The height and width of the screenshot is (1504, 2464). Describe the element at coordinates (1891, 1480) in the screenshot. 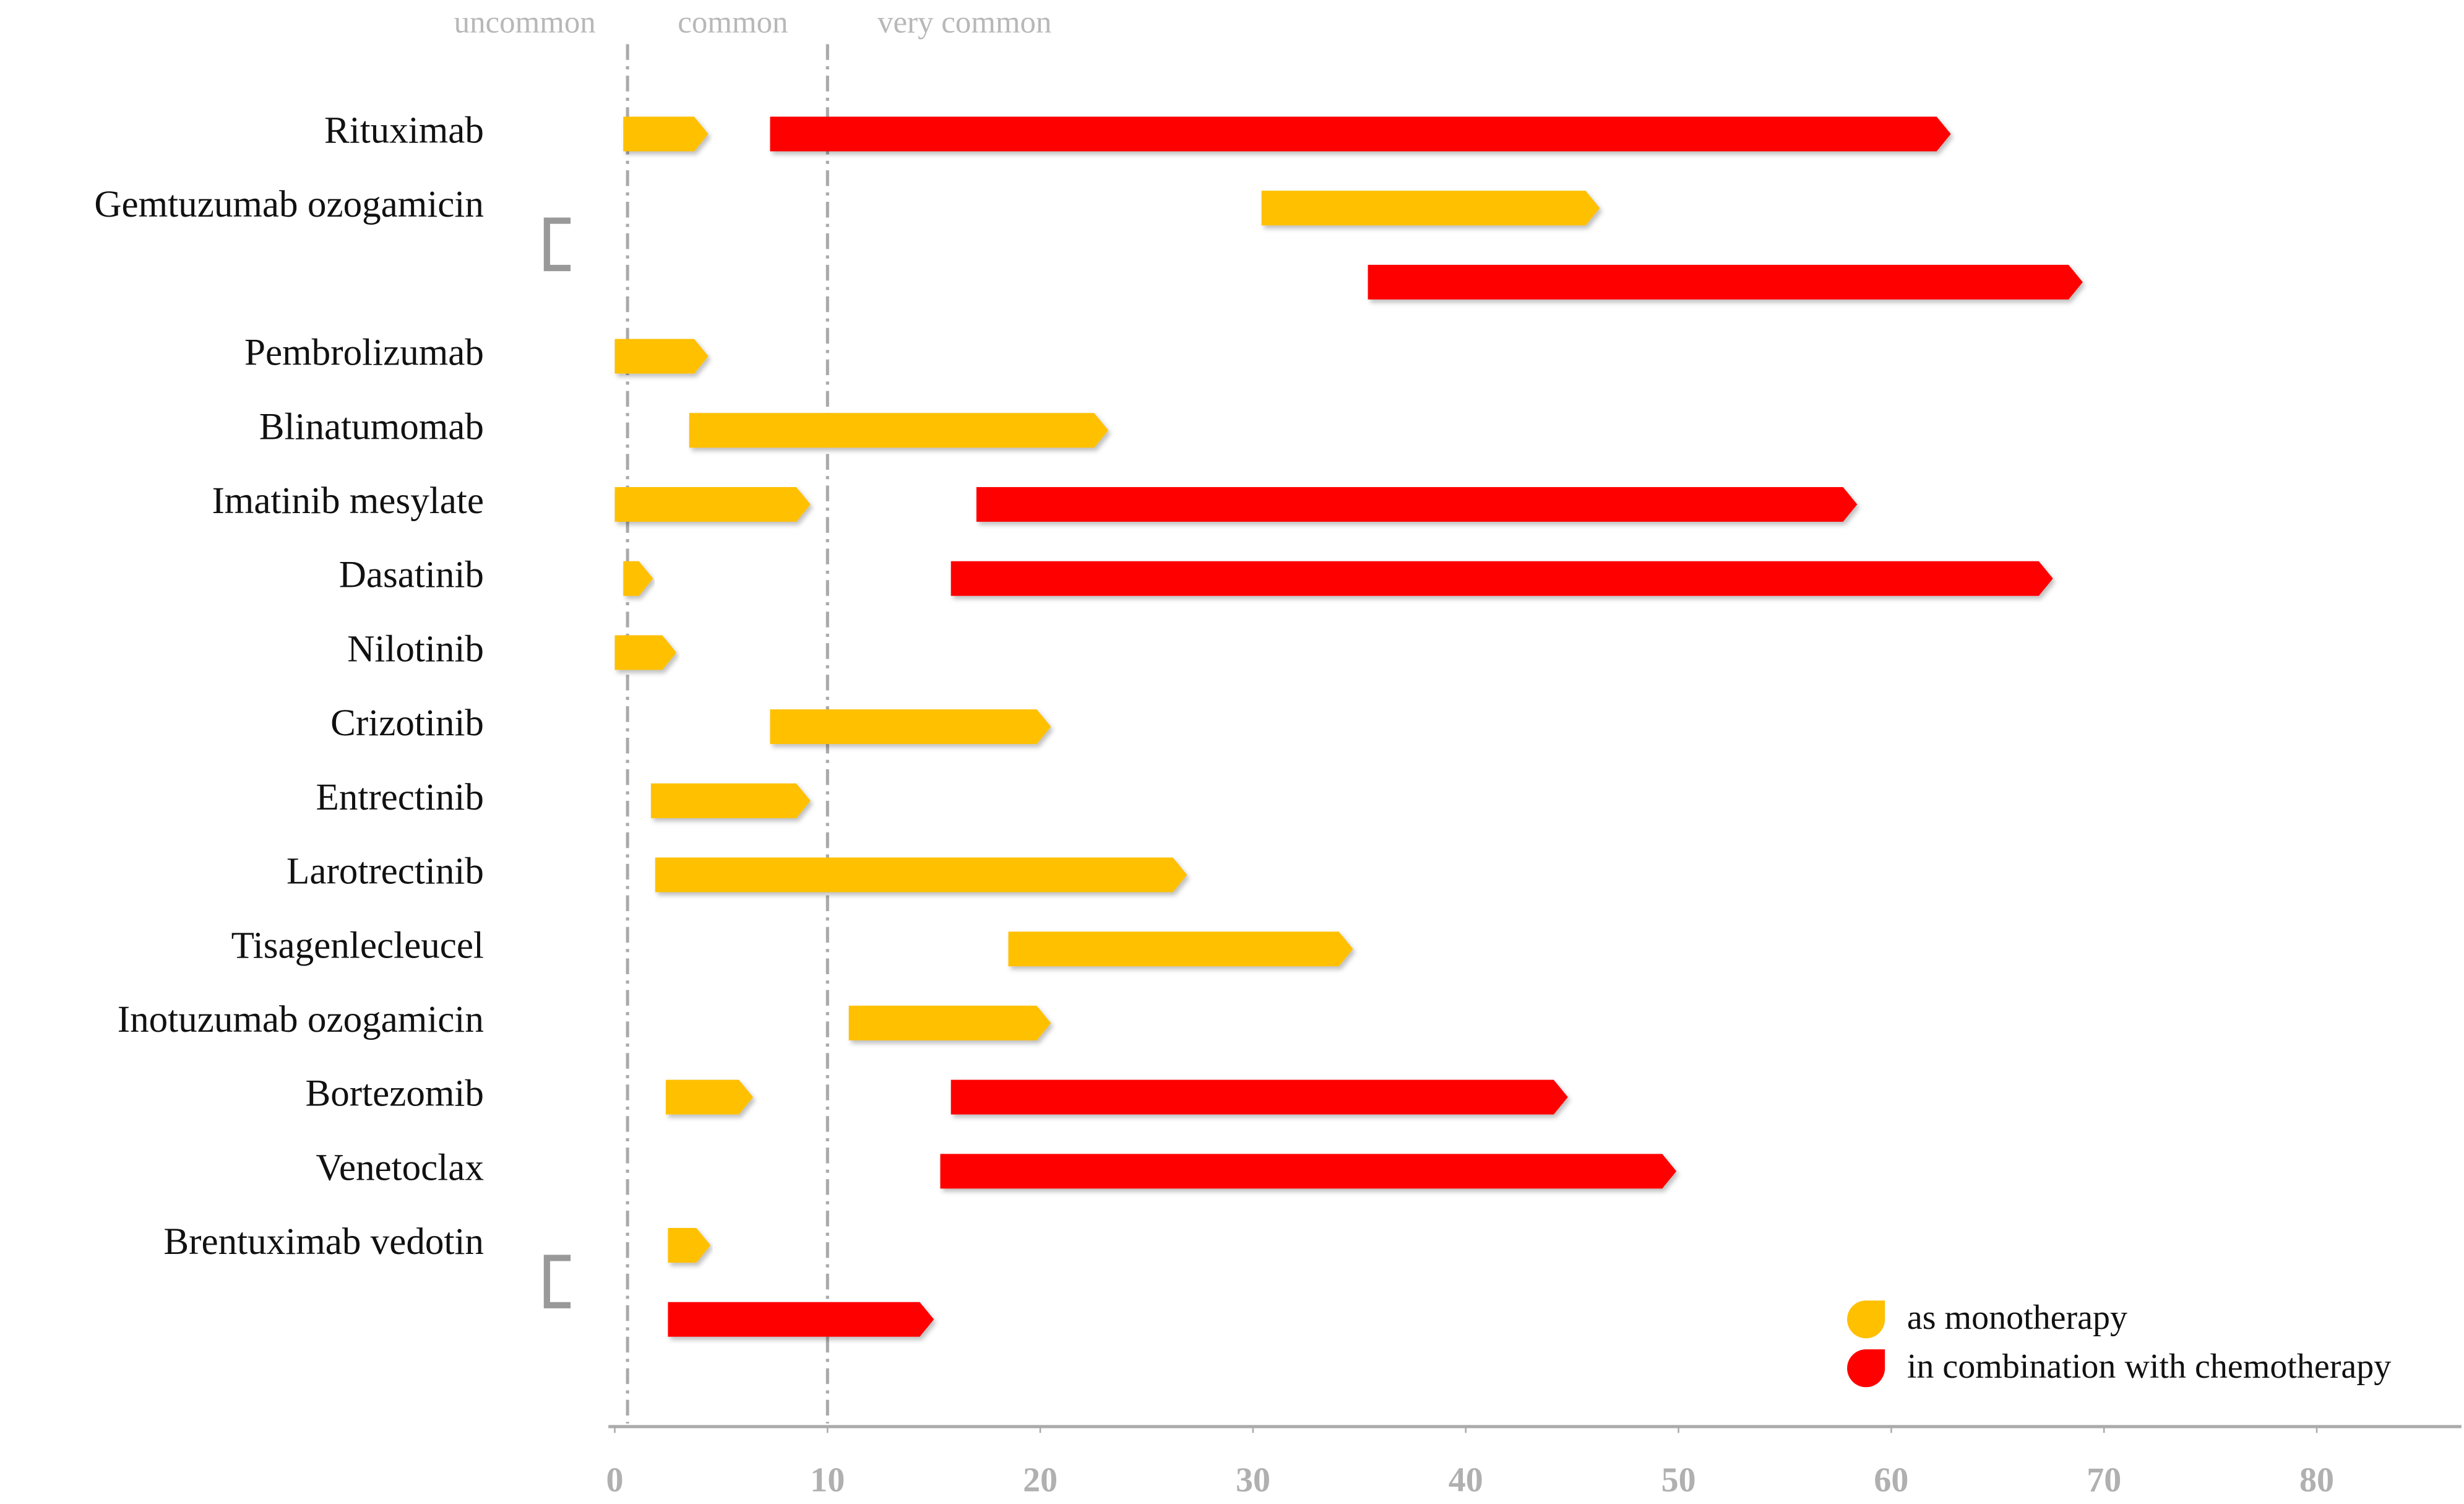

I see `x-tick-label: 60` at that location.